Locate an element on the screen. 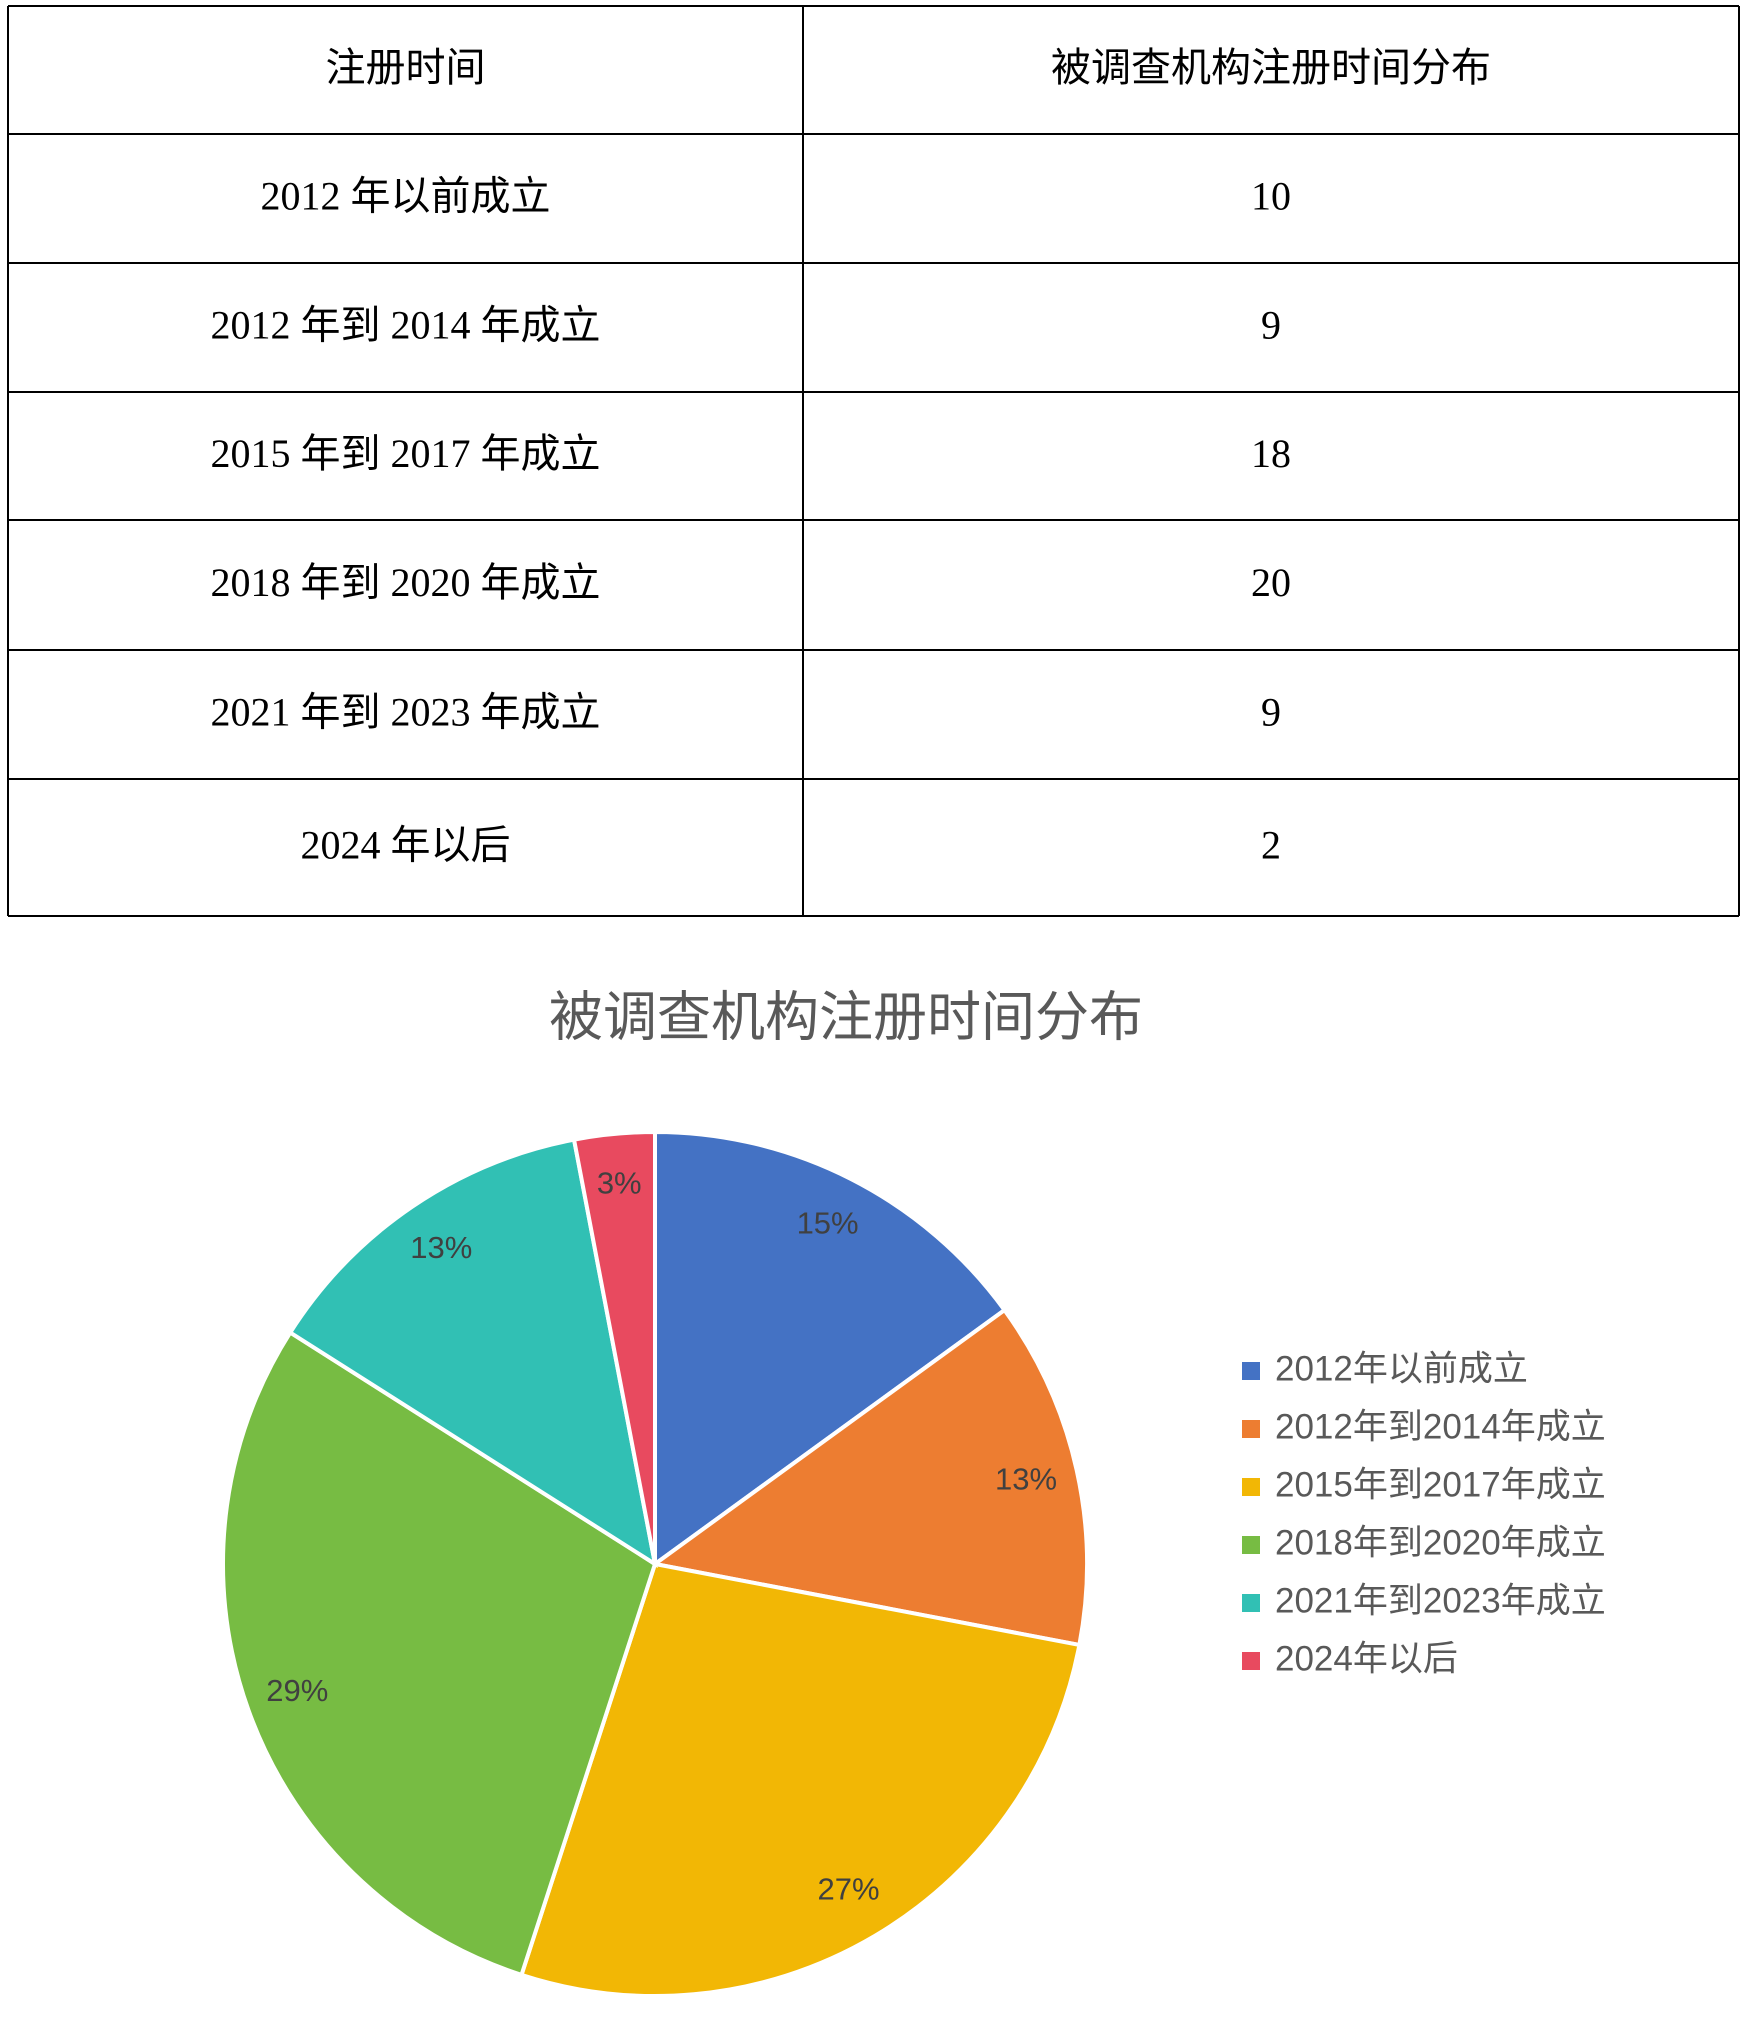  legend-label: 2012年以前成立 is located at coordinates (1401, 1368).